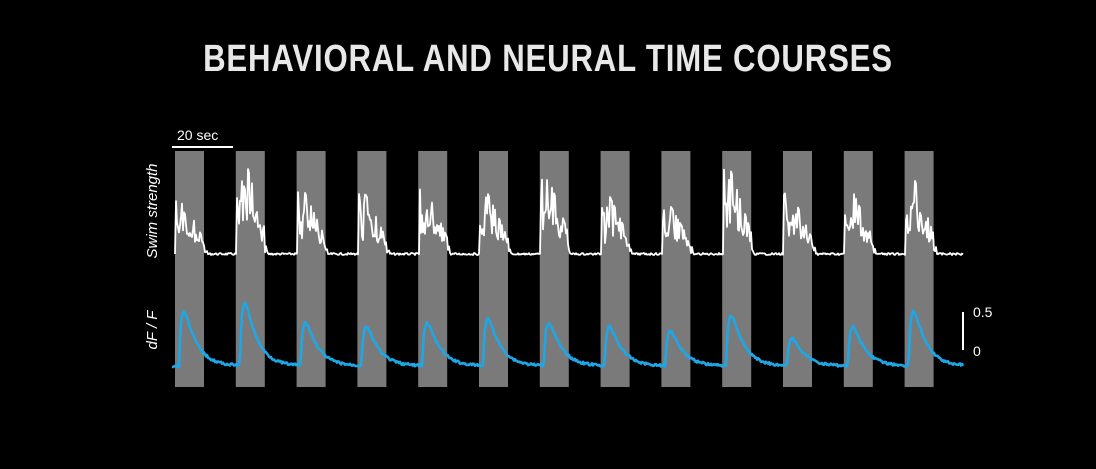  What do you see at coordinates (152, 210) in the screenshot?
I see `swim-strength-label: Swim strength` at bounding box center [152, 210].